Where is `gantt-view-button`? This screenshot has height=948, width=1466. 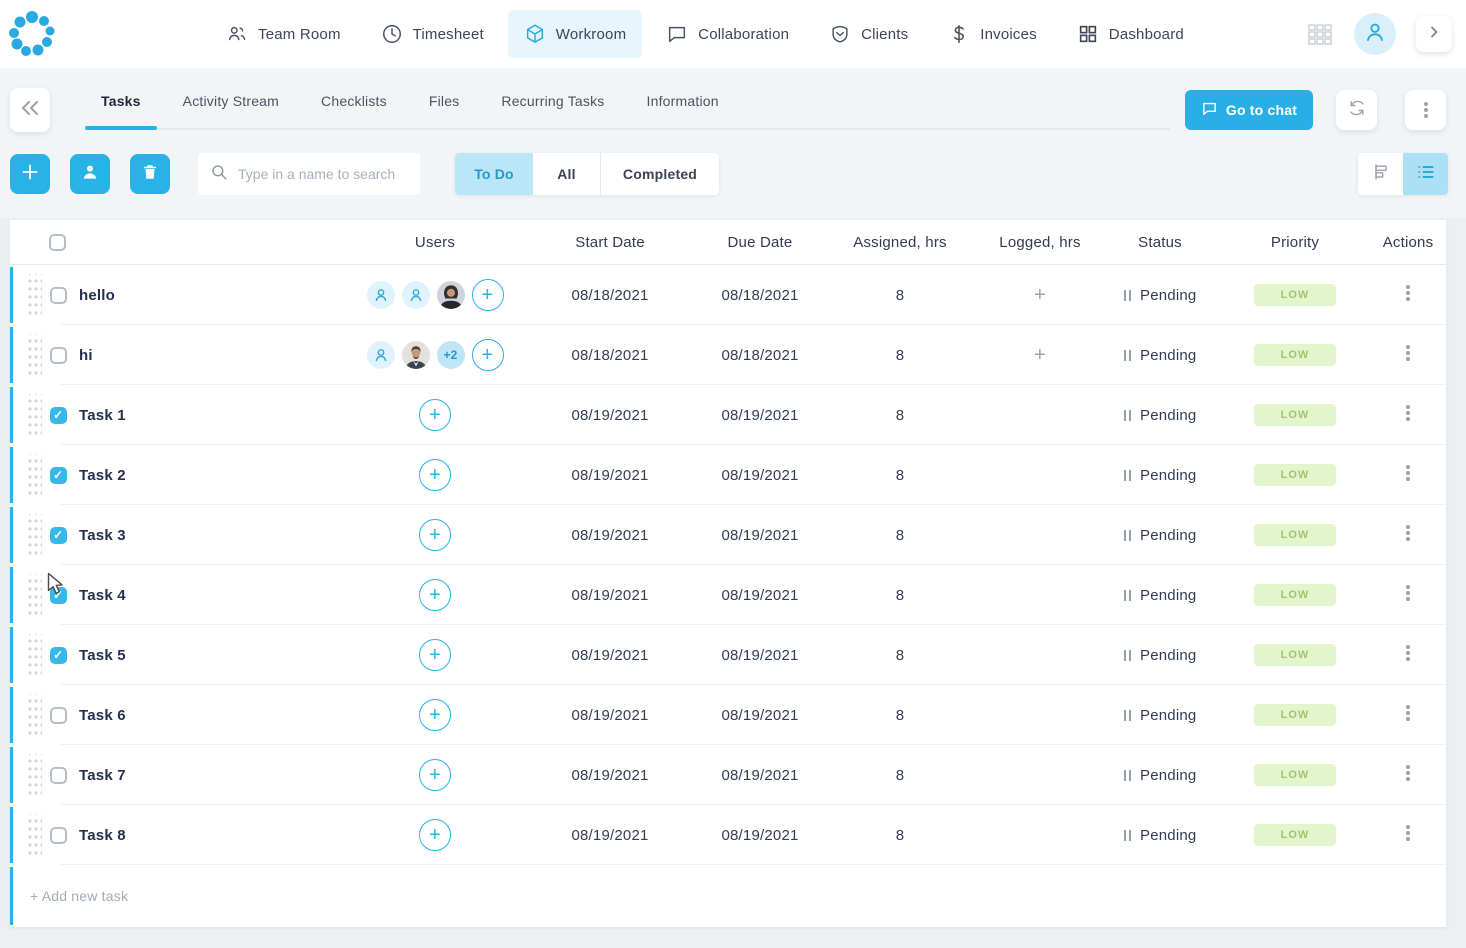
gantt-view-button is located at coordinates (1380, 174).